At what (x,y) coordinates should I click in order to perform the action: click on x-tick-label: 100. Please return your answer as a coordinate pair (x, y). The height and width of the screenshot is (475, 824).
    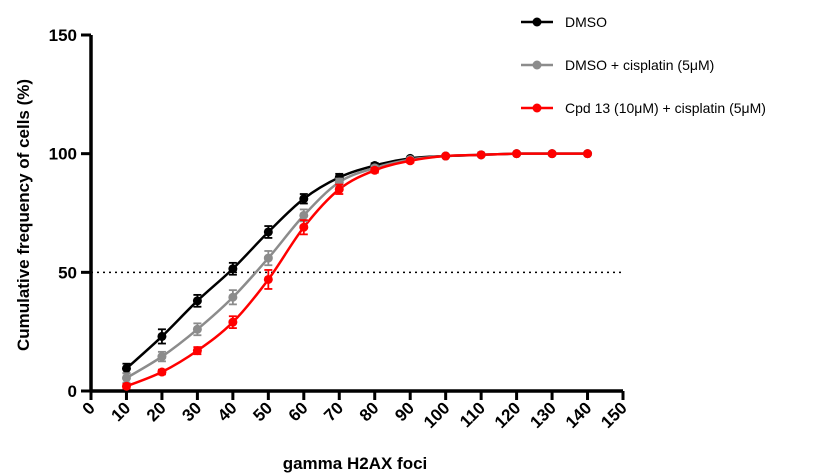
    Looking at the image, I should click on (436, 414).